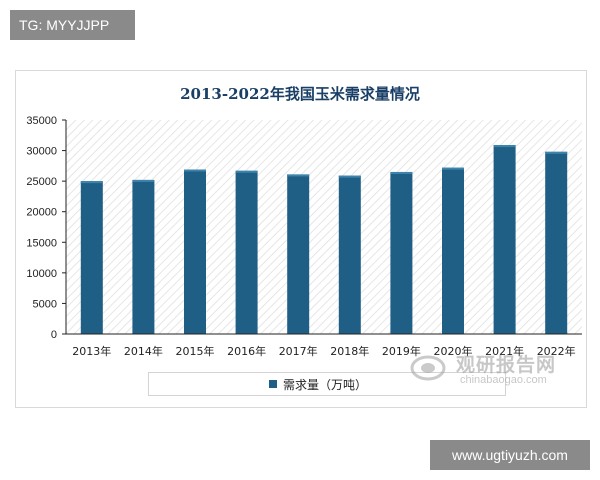 This screenshot has height=480, width=600. I want to click on y-tick-label: 0, so click(54, 335).